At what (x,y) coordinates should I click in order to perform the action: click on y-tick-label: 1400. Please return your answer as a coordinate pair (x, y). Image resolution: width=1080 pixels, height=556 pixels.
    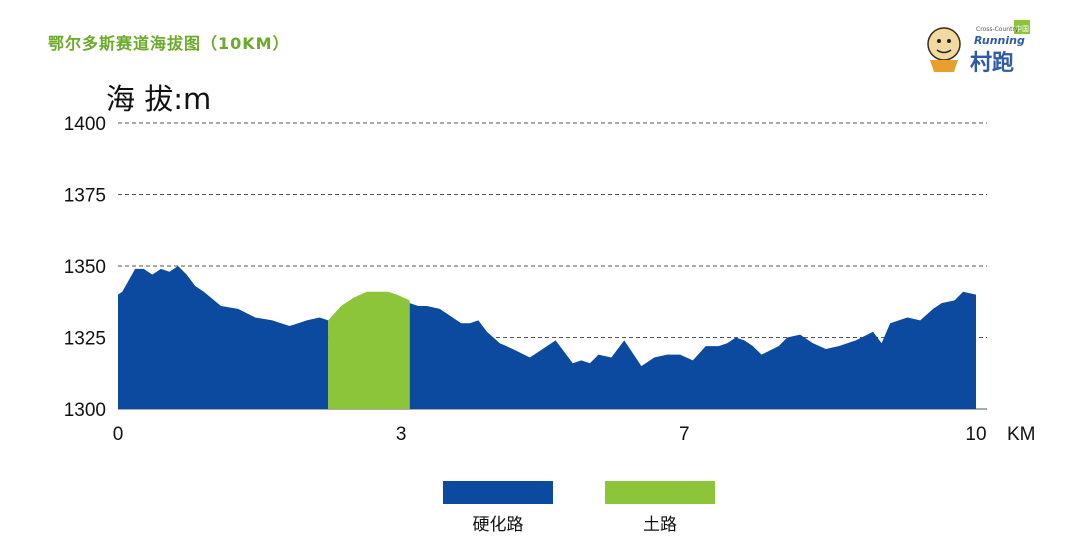
    Looking at the image, I should click on (85, 124).